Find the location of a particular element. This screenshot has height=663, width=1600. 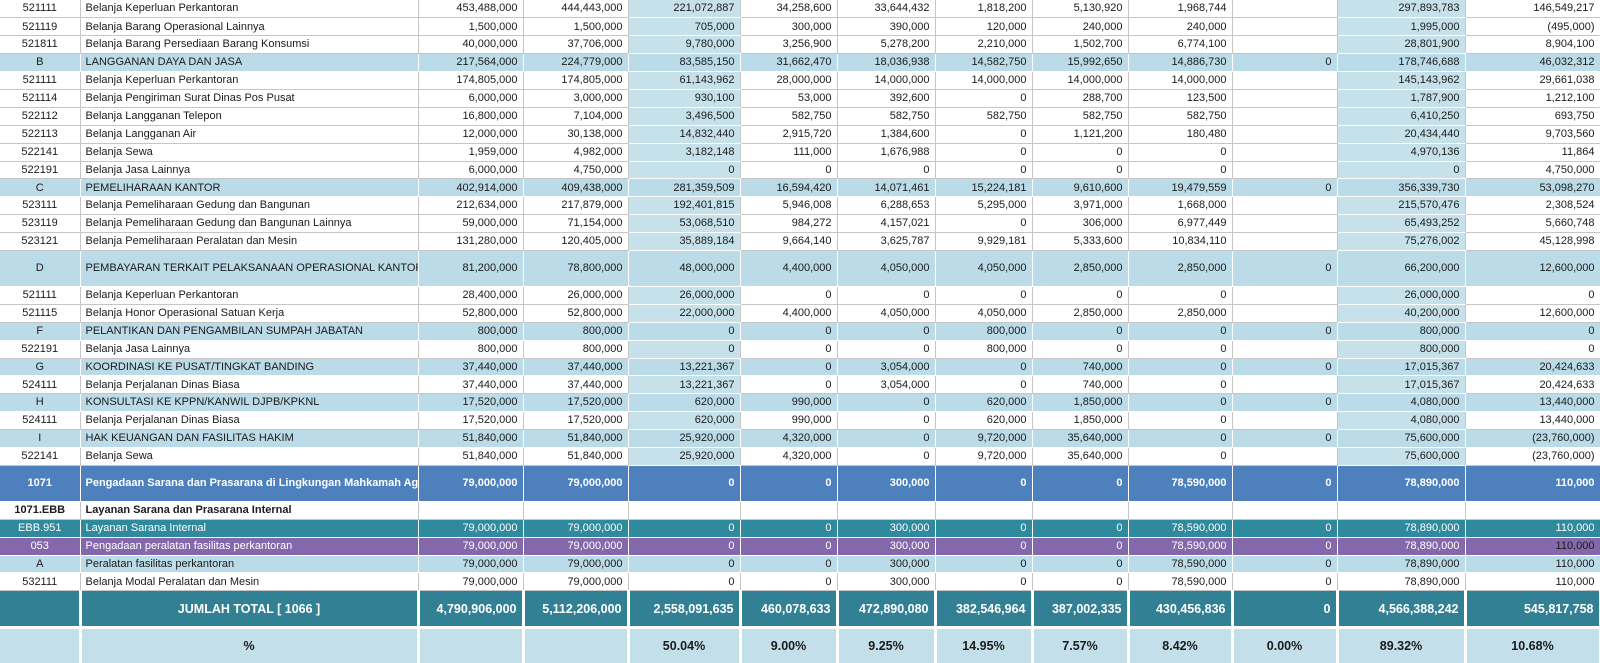

cell-value: 7.57% is located at coordinates (1081, 645).